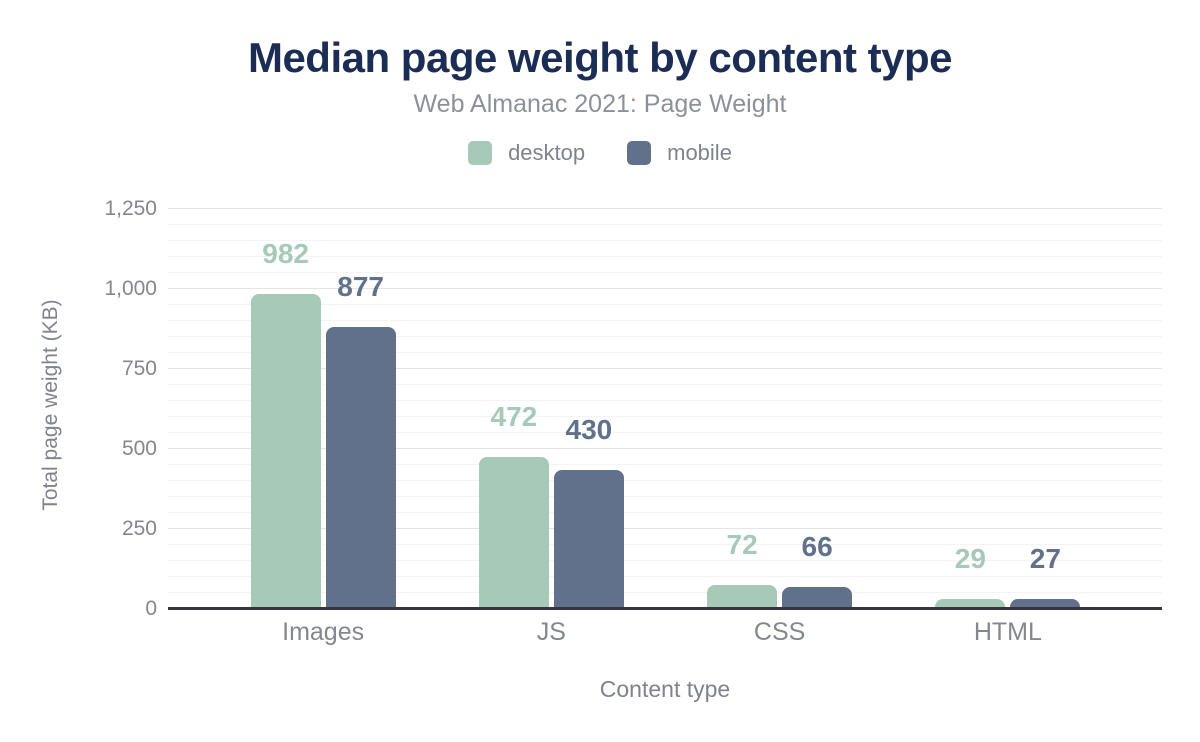  I want to click on value-label-mobile-js: 430, so click(589, 430).